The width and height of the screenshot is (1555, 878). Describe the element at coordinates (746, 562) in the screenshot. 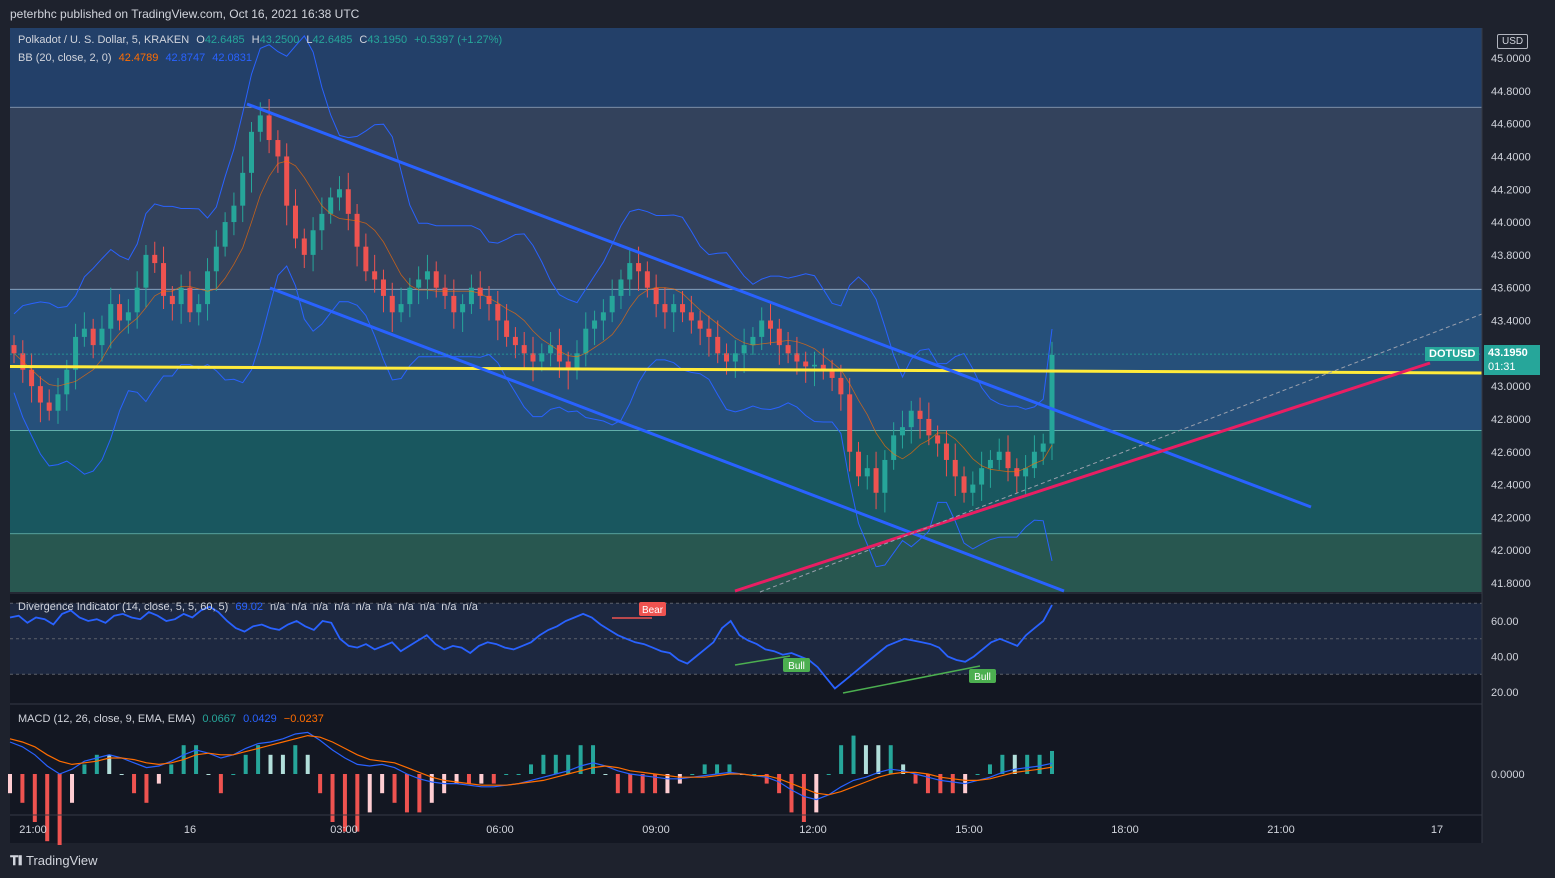

I see `zone-bottom` at that location.